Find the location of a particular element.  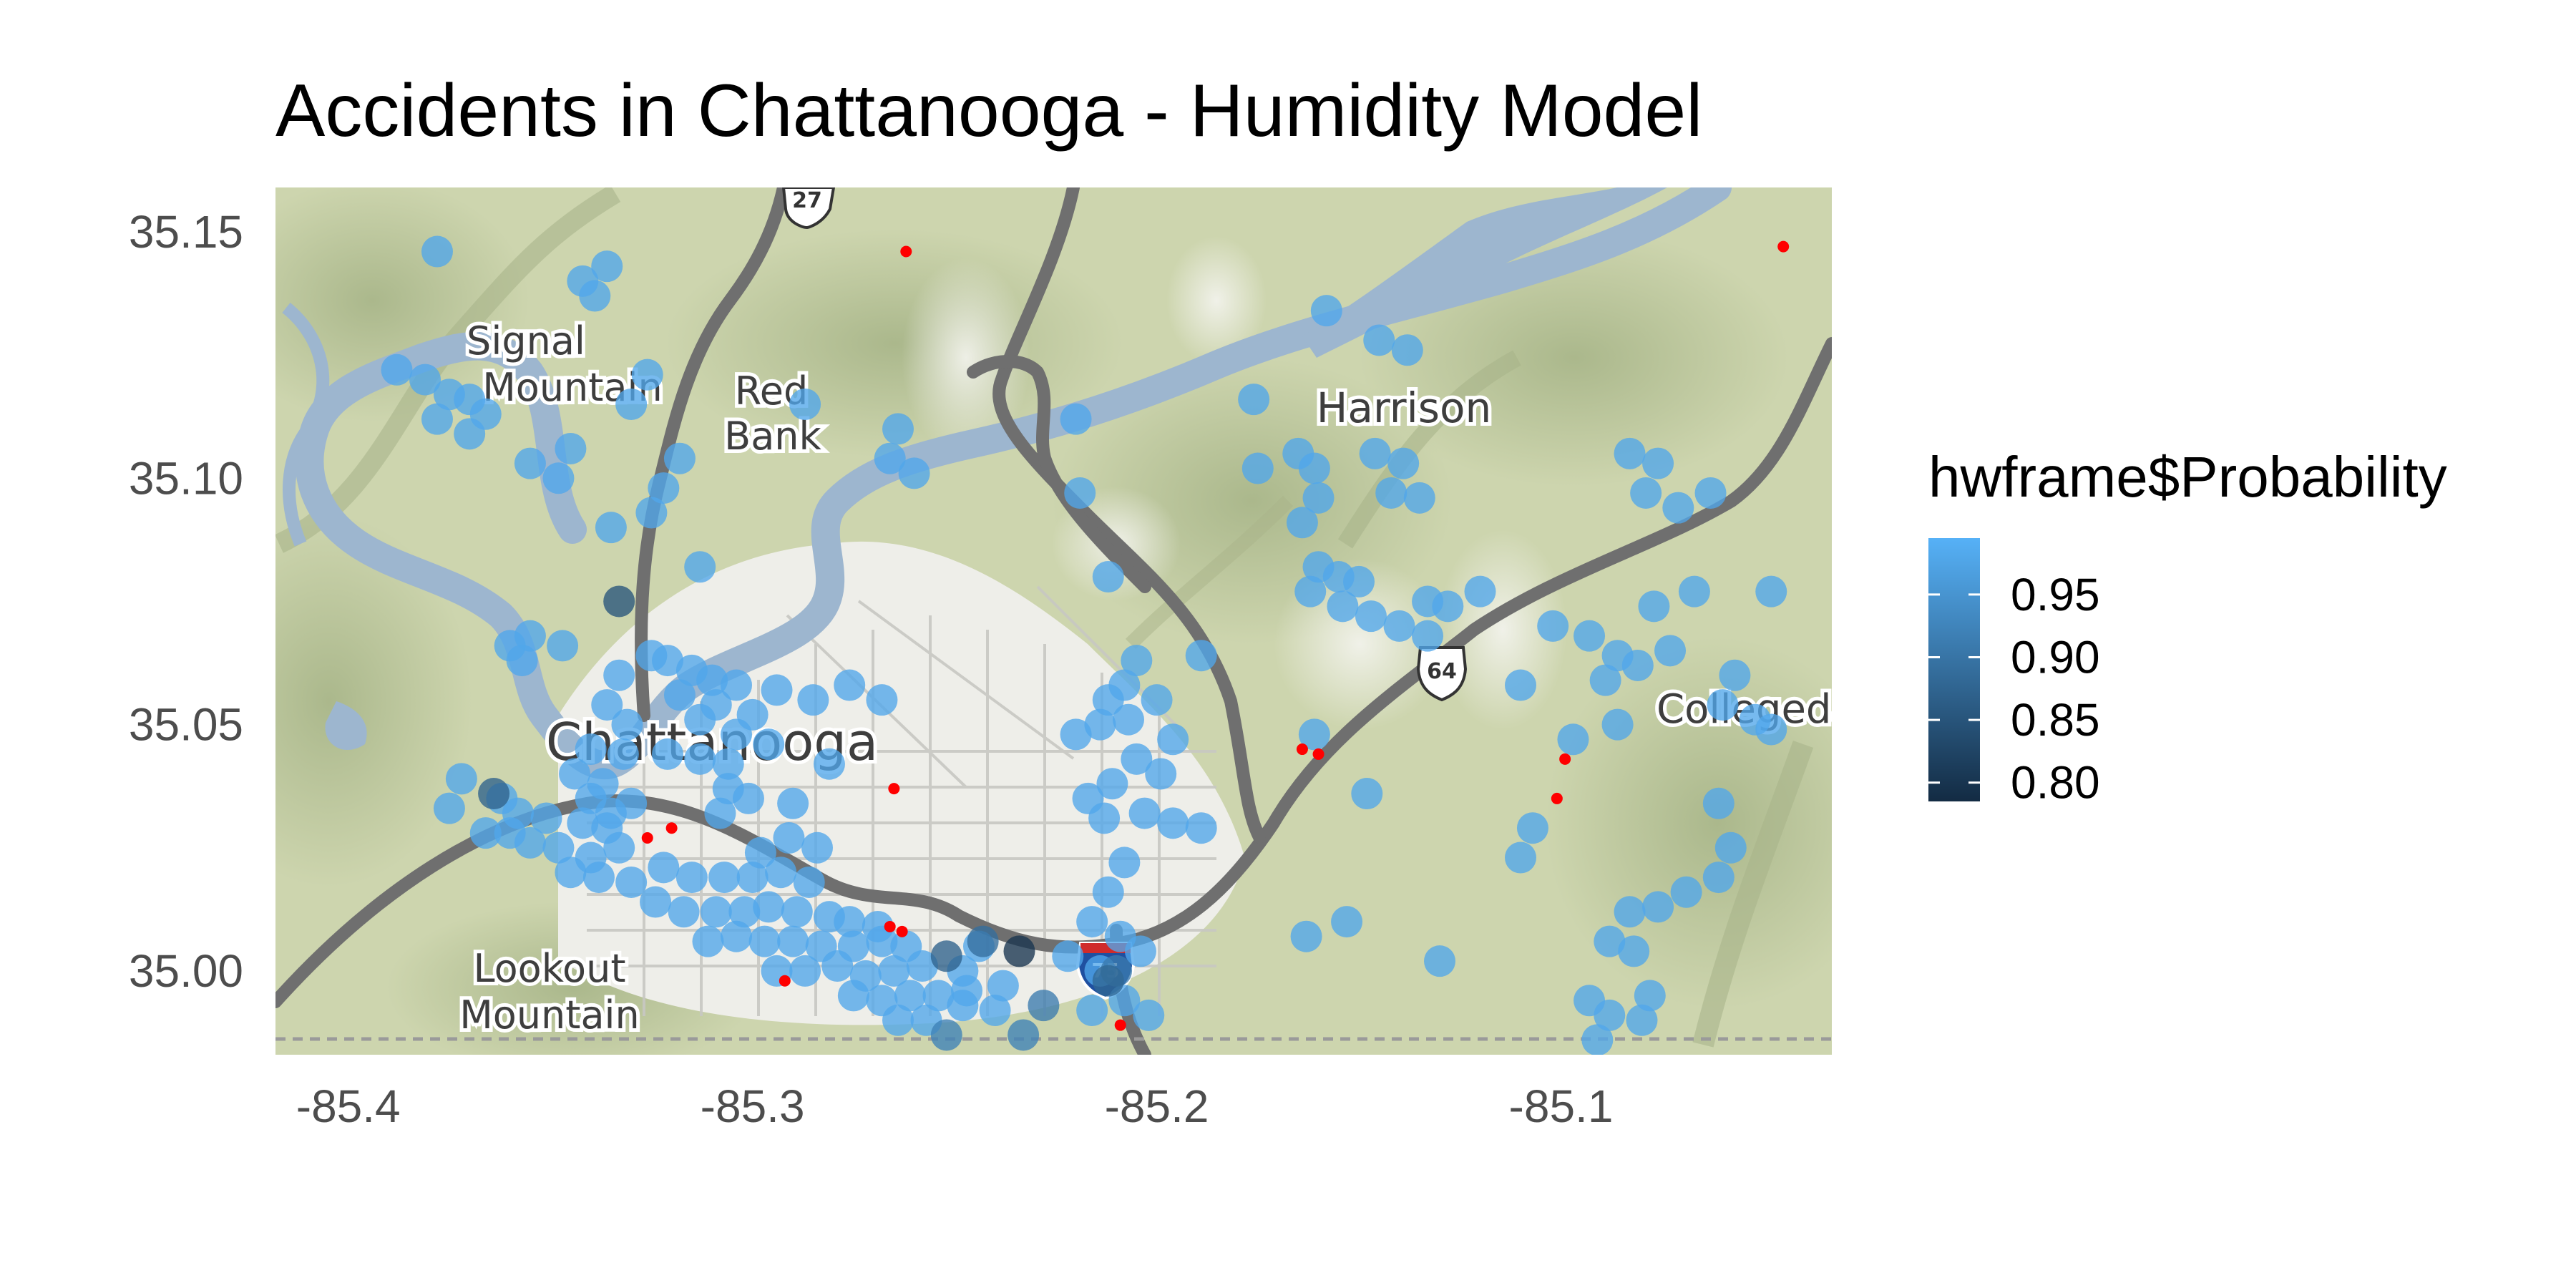

legend: hwframe$Probability 0.95 0.90 0.85 0.80 is located at coordinates (2187, 627).